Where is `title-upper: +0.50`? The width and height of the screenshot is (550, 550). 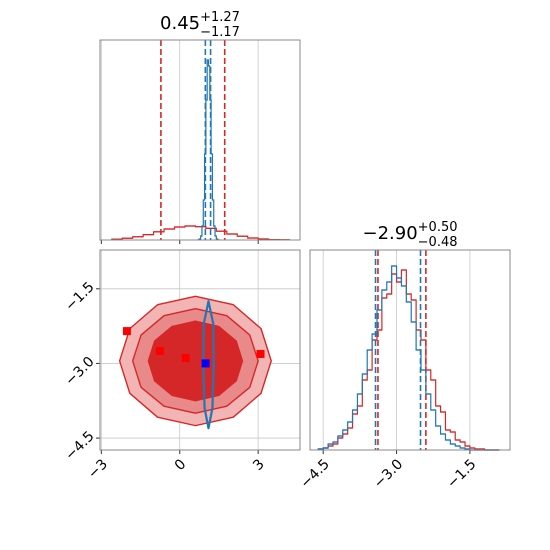
title-upper: +0.50 is located at coordinates (438, 227).